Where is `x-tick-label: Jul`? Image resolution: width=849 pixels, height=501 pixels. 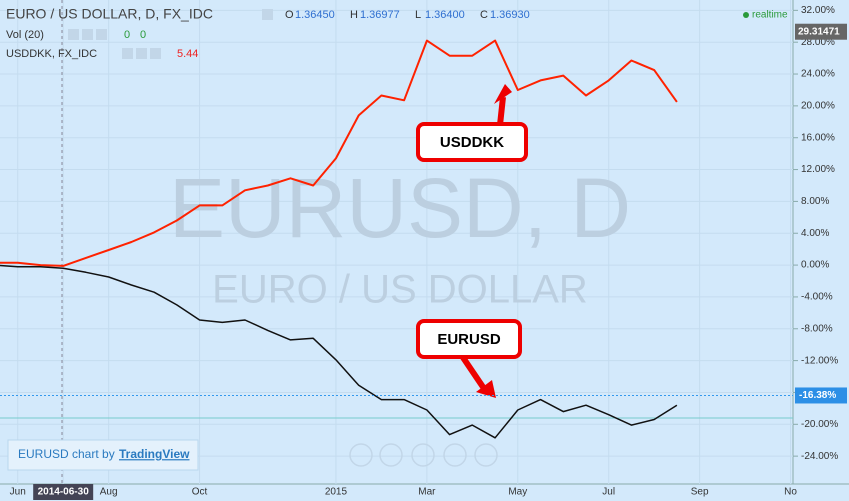 x-tick-label: Jul is located at coordinates (608, 492).